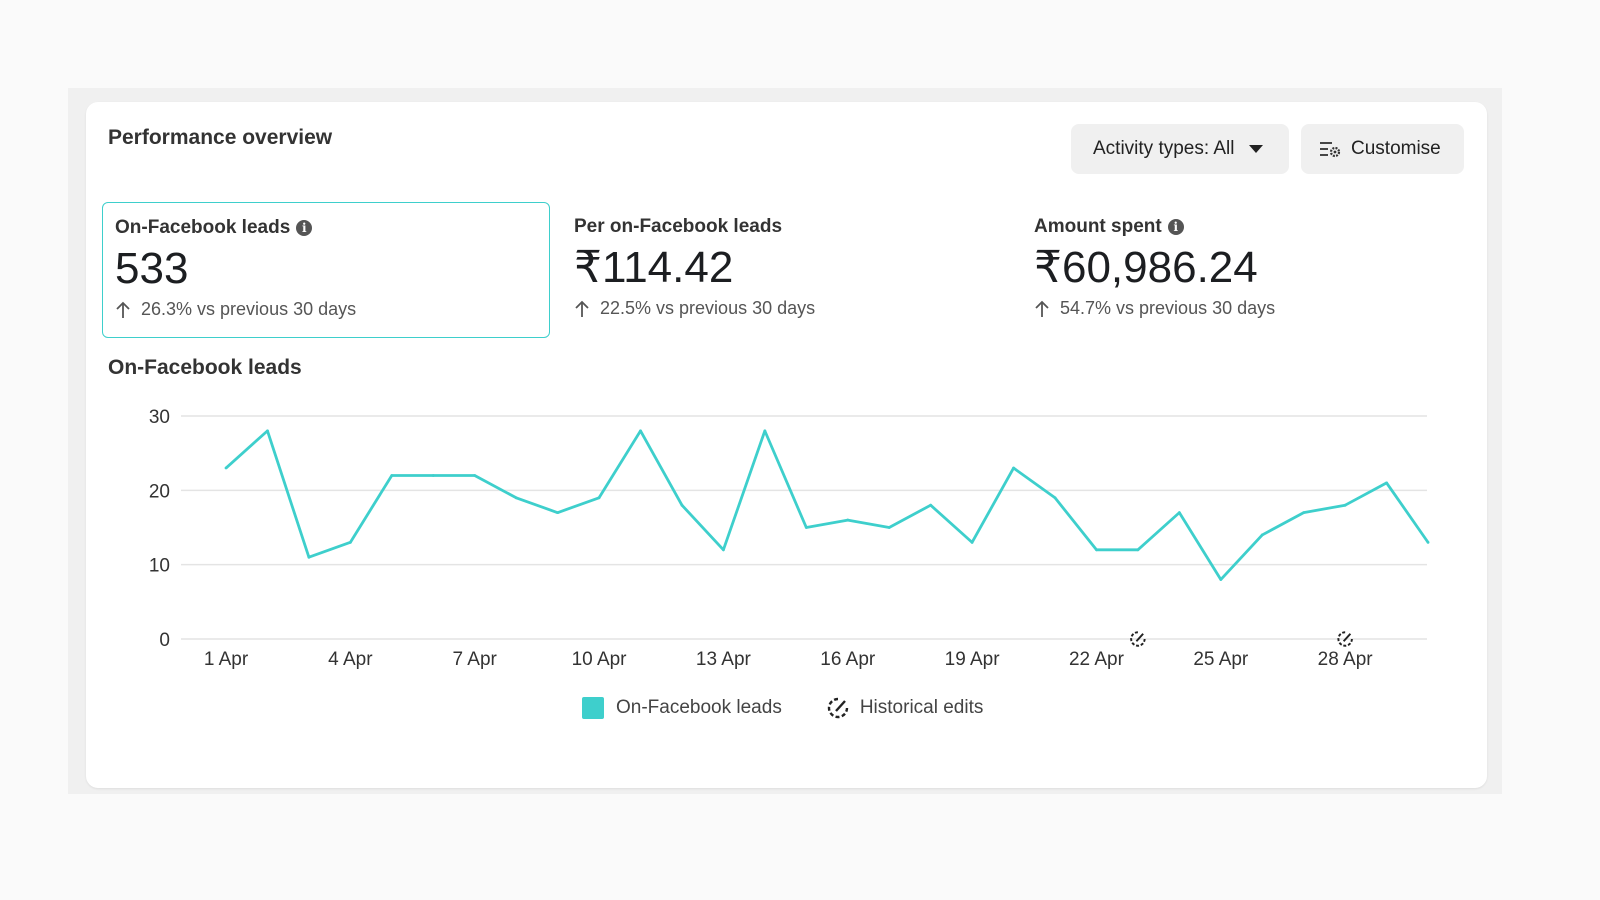  What do you see at coordinates (921, 707) in the screenshot?
I see `legend-edits-label: Historical edits` at bounding box center [921, 707].